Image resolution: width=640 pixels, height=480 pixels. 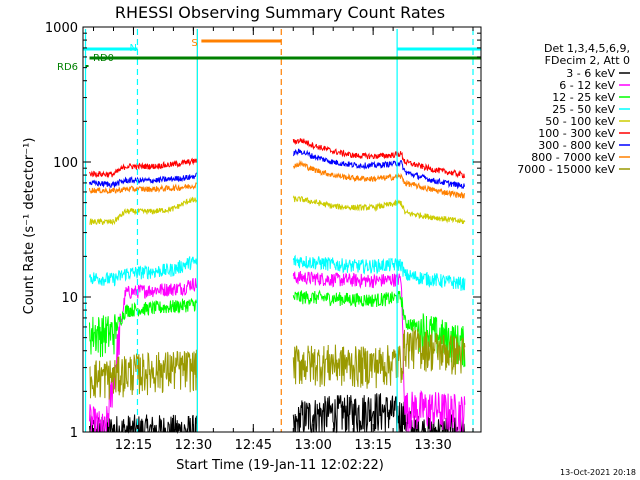 What do you see at coordinates (583, 109) in the screenshot?
I see `legend-entry-label: 25 - 50 keV` at bounding box center [583, 109].